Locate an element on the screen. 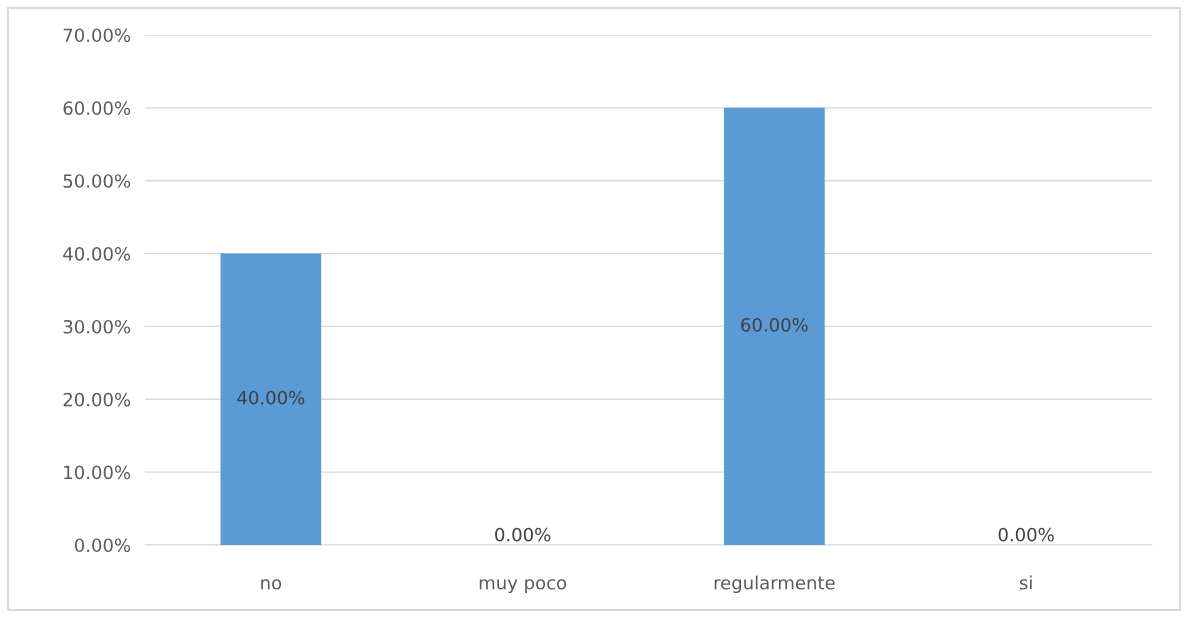  y-tick-label: 50.00% is located at coordinates (97, 181).